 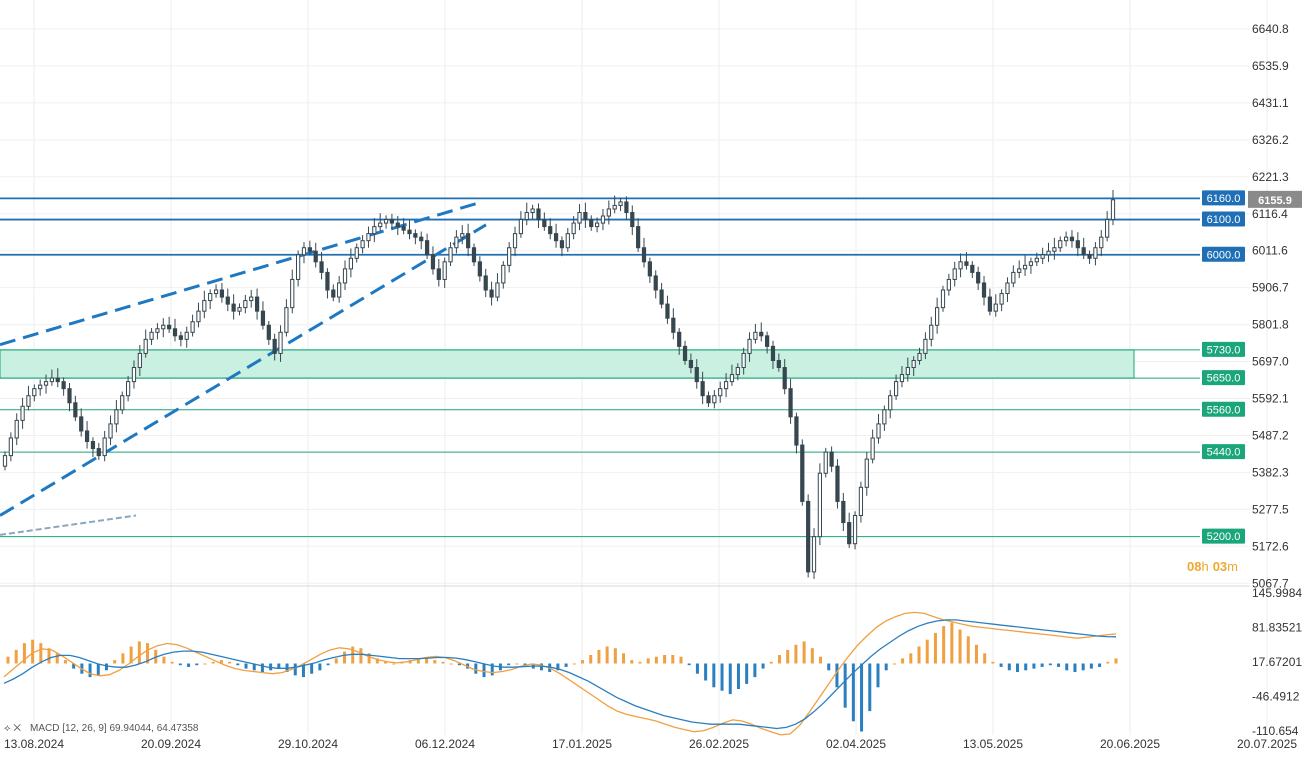 I want to click on macd-line, so click(x=560, y=673).